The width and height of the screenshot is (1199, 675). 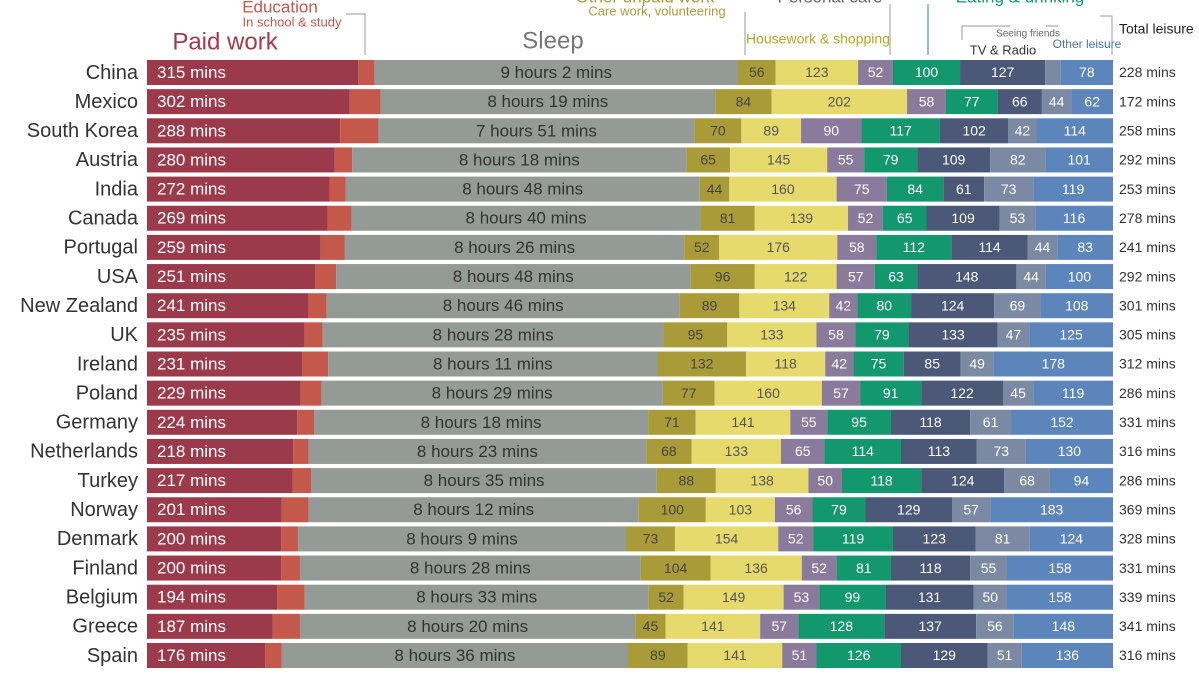 I want to click on value-label: 8 hours 11 mins, so click(x=493, y=363).